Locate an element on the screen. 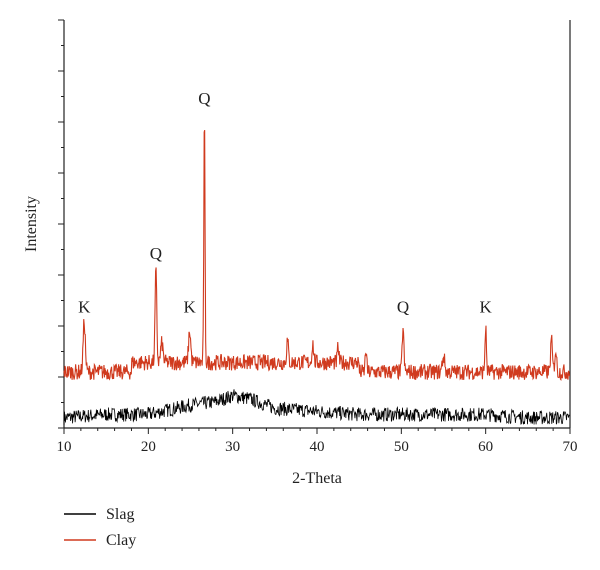  series-slag is located at coordinates (316, 407).